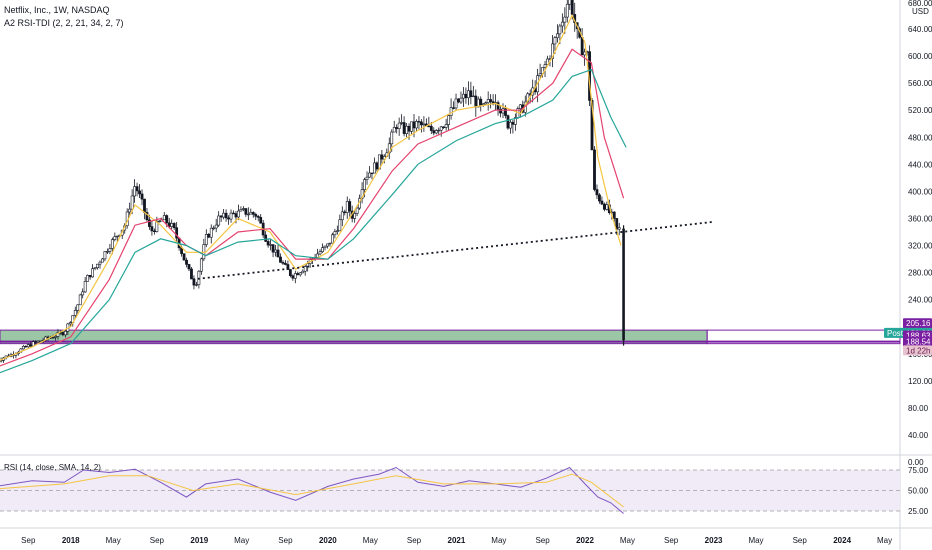 The height and width of the screenshot is (550, 932). Describe the element at coordinates (453, 250) in the screenshot. I see `trendline` at that location.